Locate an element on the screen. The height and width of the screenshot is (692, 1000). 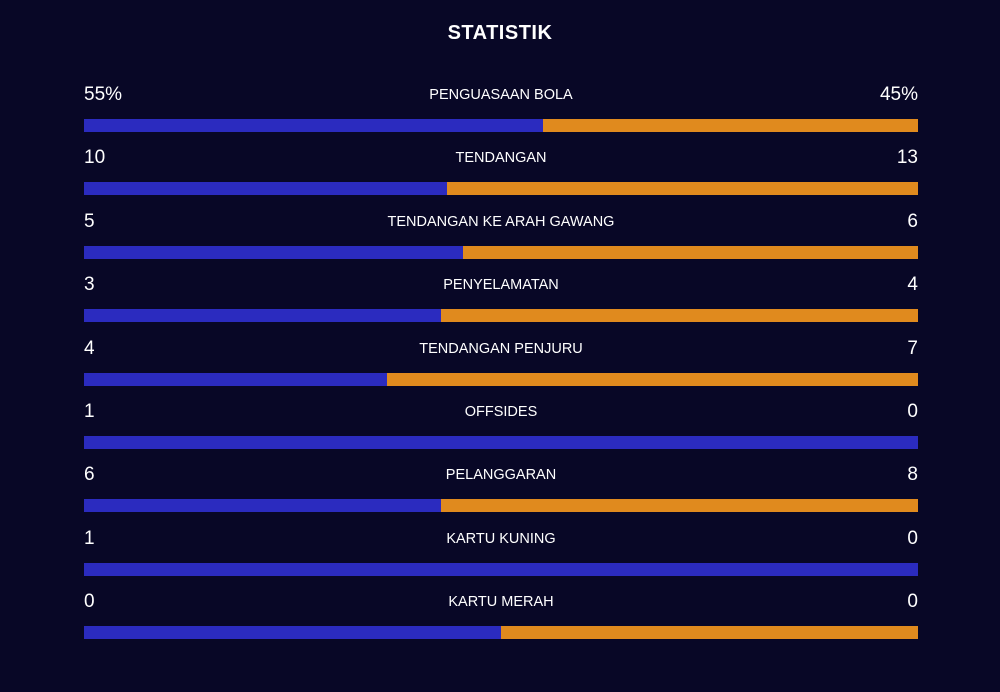
stat-row-fouls: 6 PELANGGARAN 8 is located at coordinates (501, 491).